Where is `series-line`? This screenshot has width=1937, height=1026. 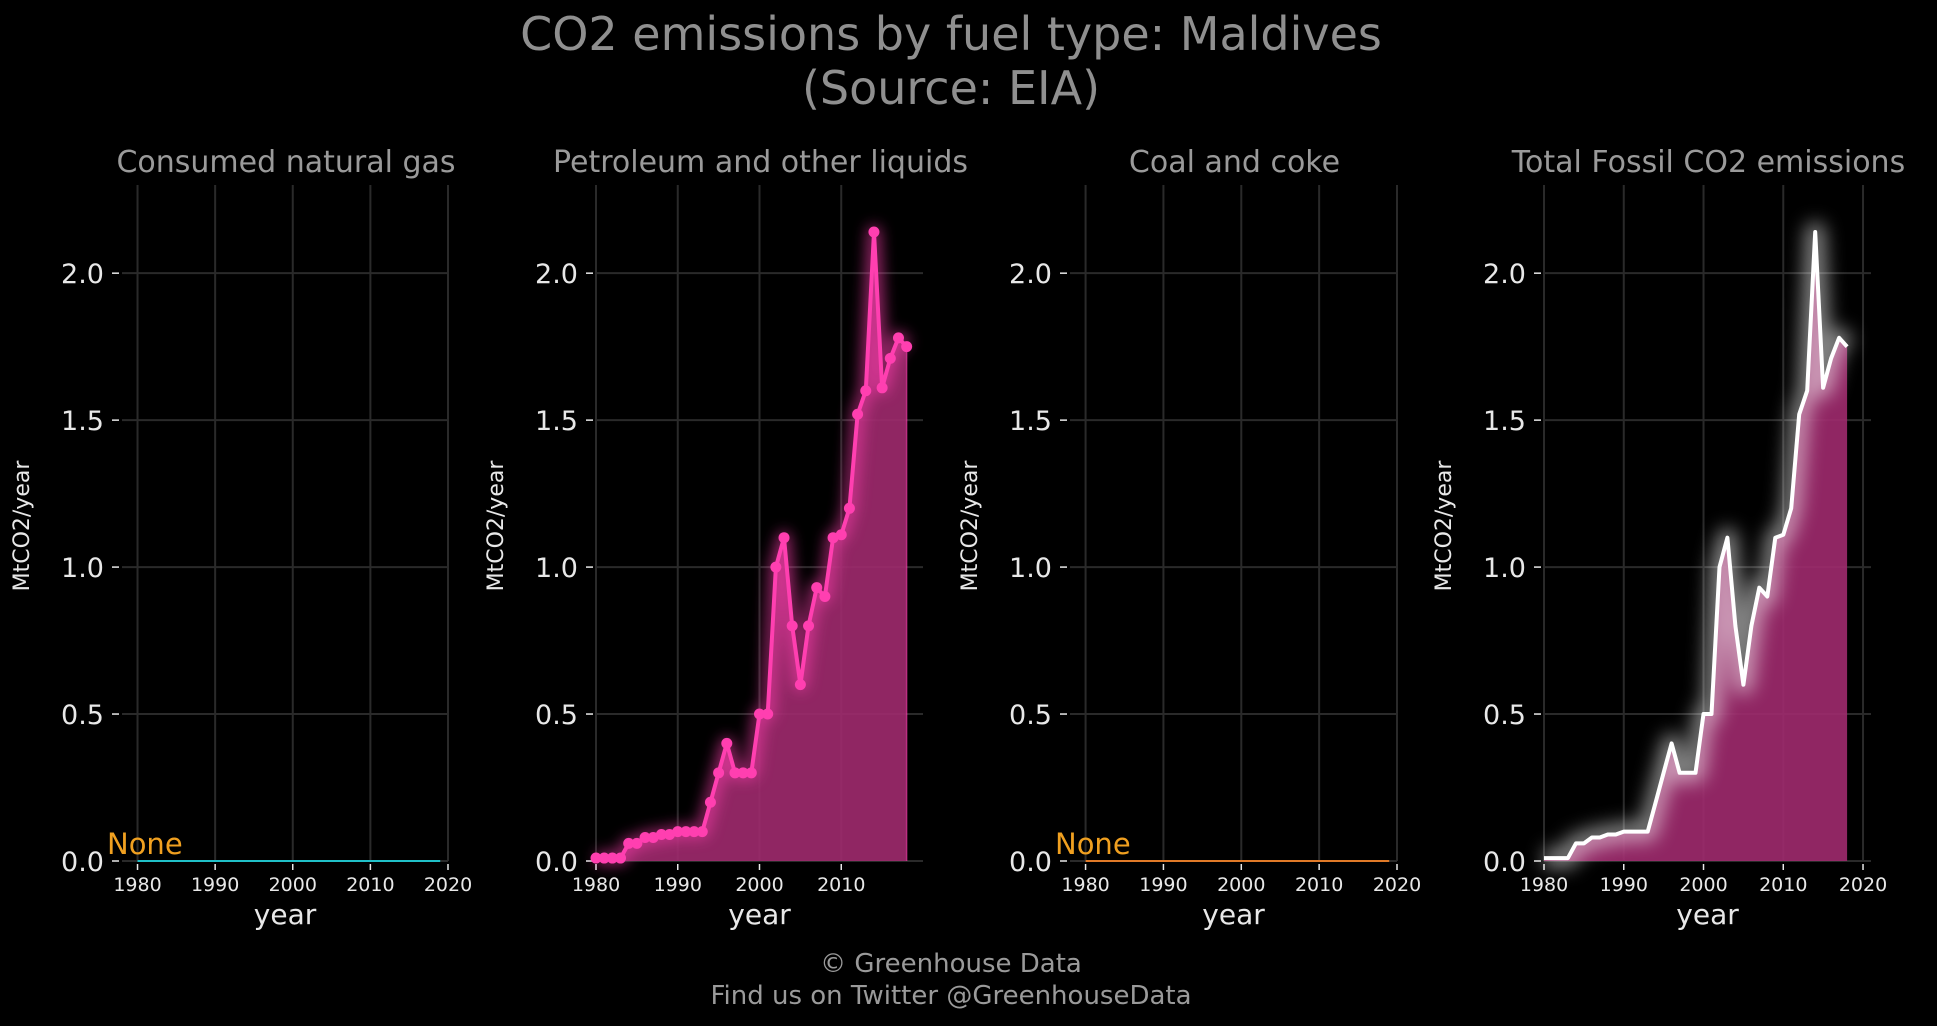
series-line is located at coordinates (1696, 545).